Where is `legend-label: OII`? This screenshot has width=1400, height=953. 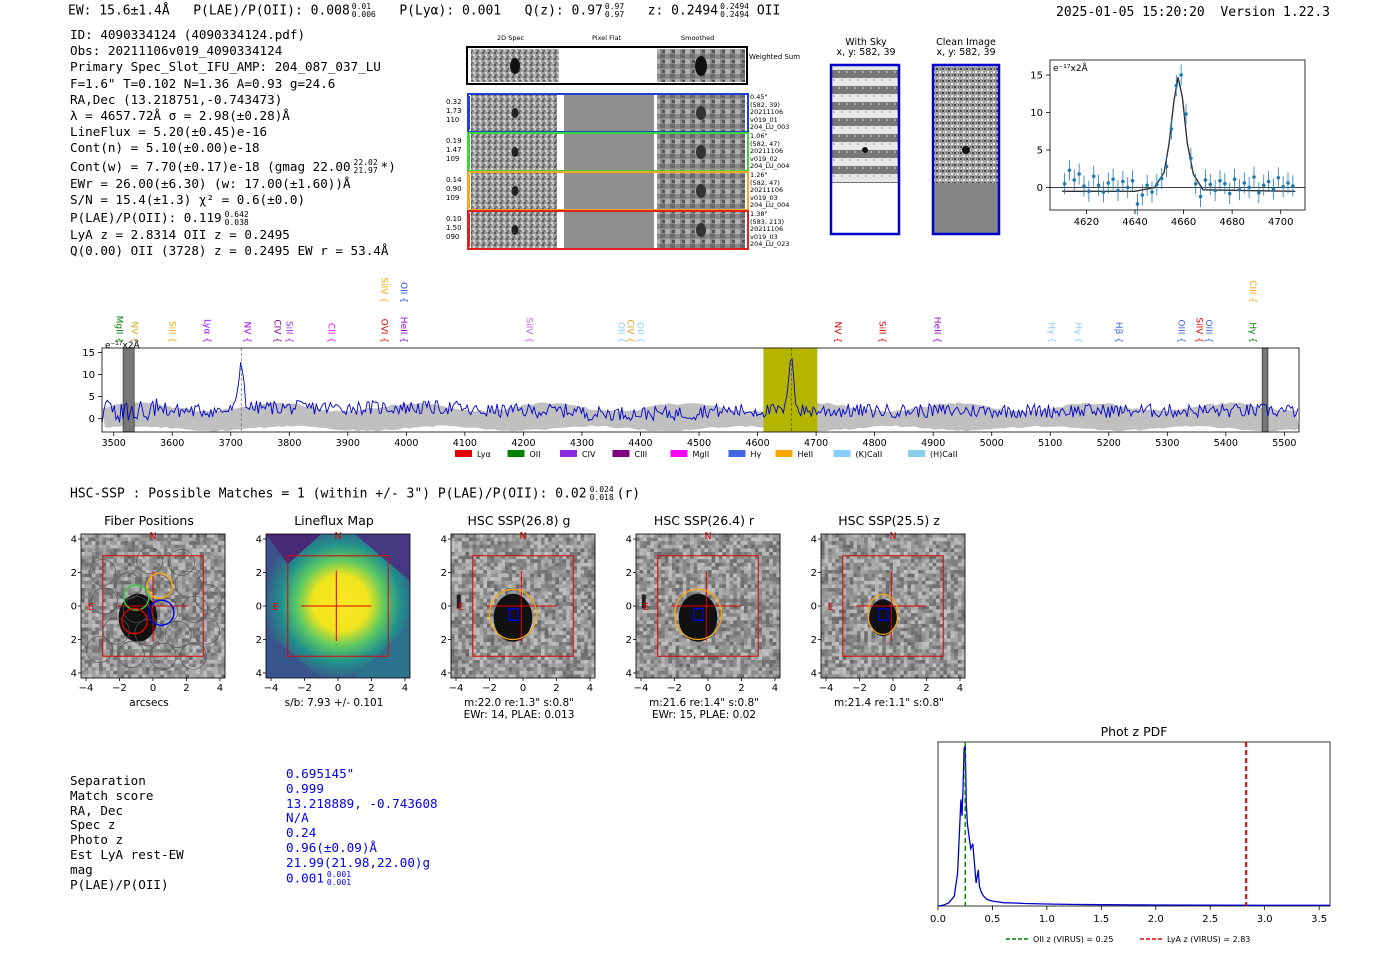 legend-label: OII is located at coordinates (535, 454).